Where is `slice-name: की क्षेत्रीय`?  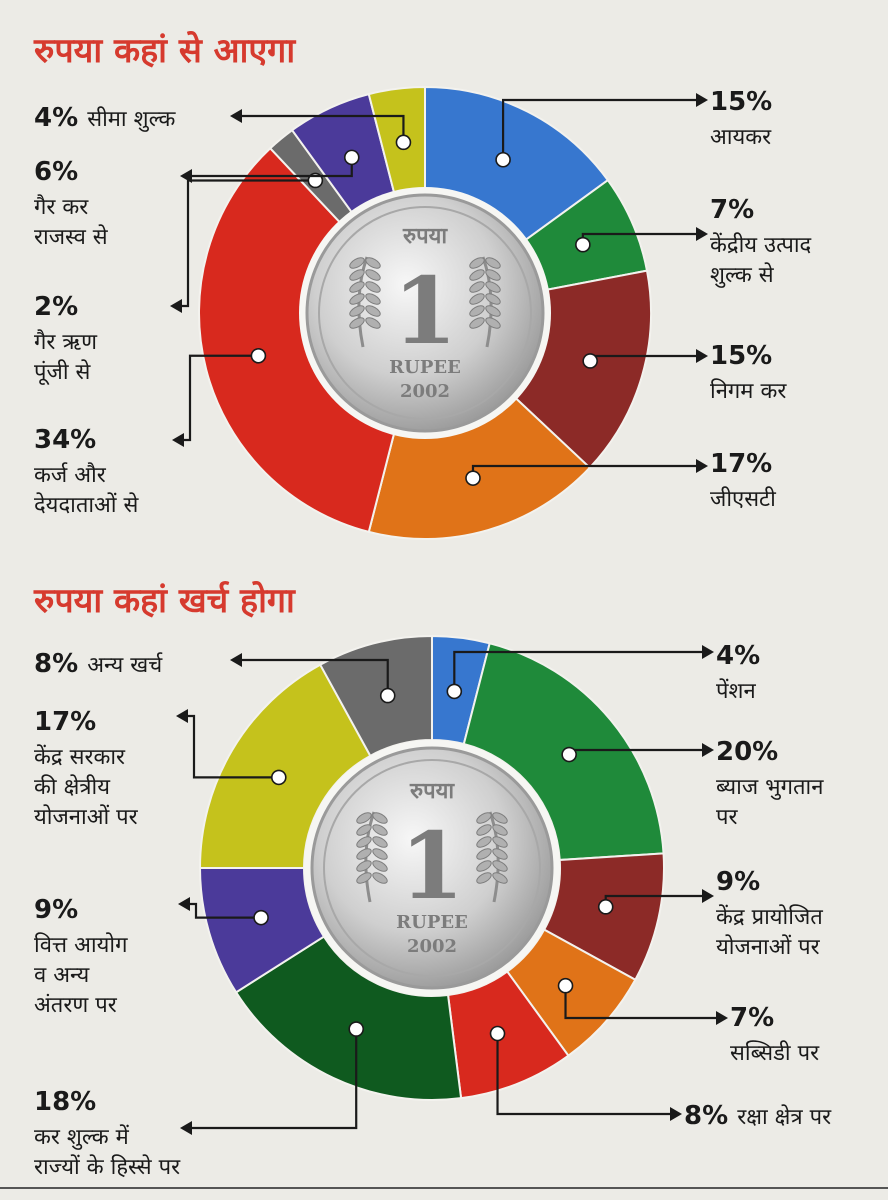 slice-name: की क्षेत्रीय is located at coordinates (72, 787).